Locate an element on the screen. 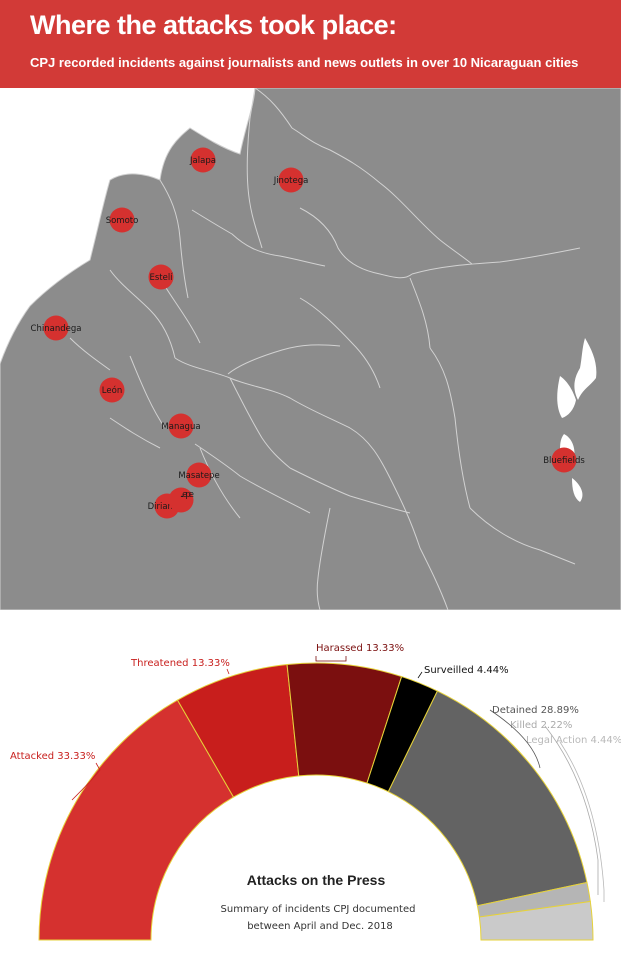 This screenshot has width=621, height=968. city-marker-esteli is located at coordinates (161, 277).